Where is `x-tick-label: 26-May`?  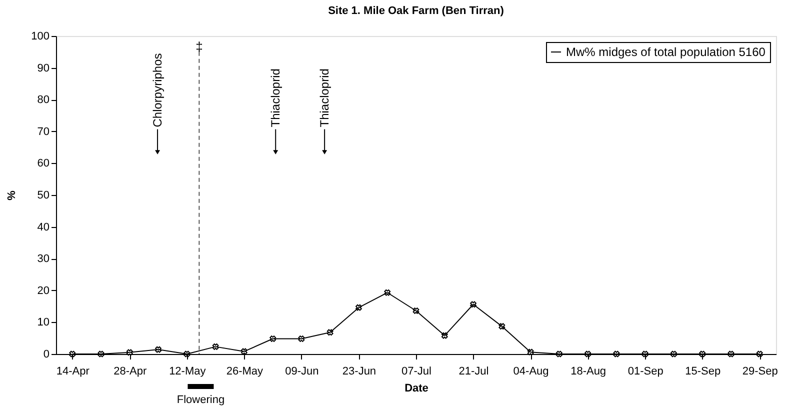
x-tick-label: 26-May is located at coordinates (245, 372).